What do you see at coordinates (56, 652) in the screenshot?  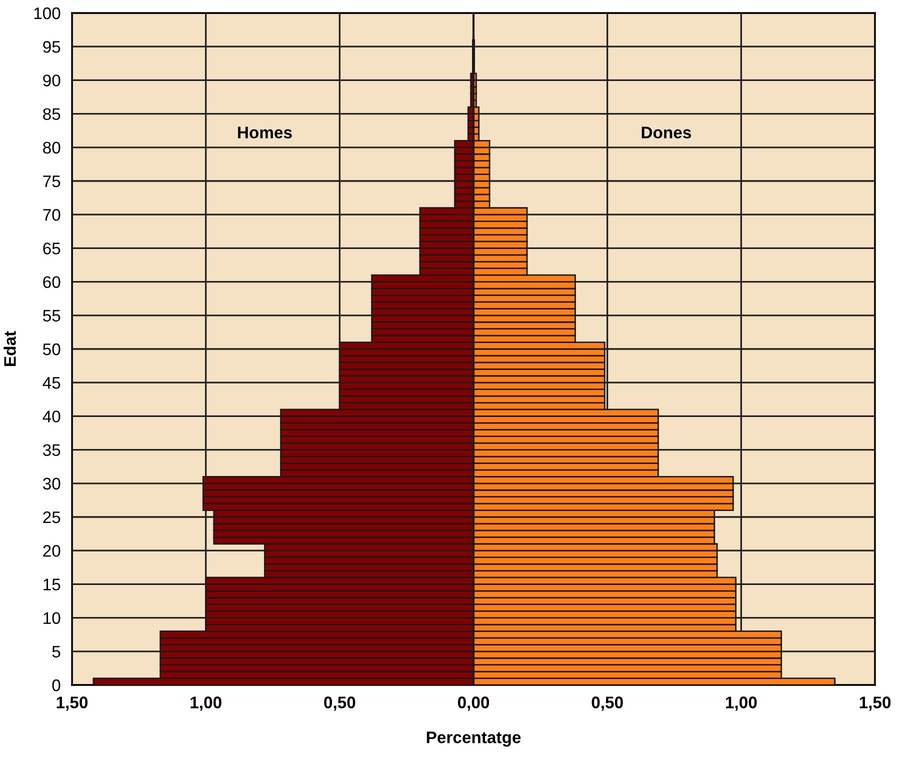 I see `y-tick-label: 5` at bounding box center [56, 652].